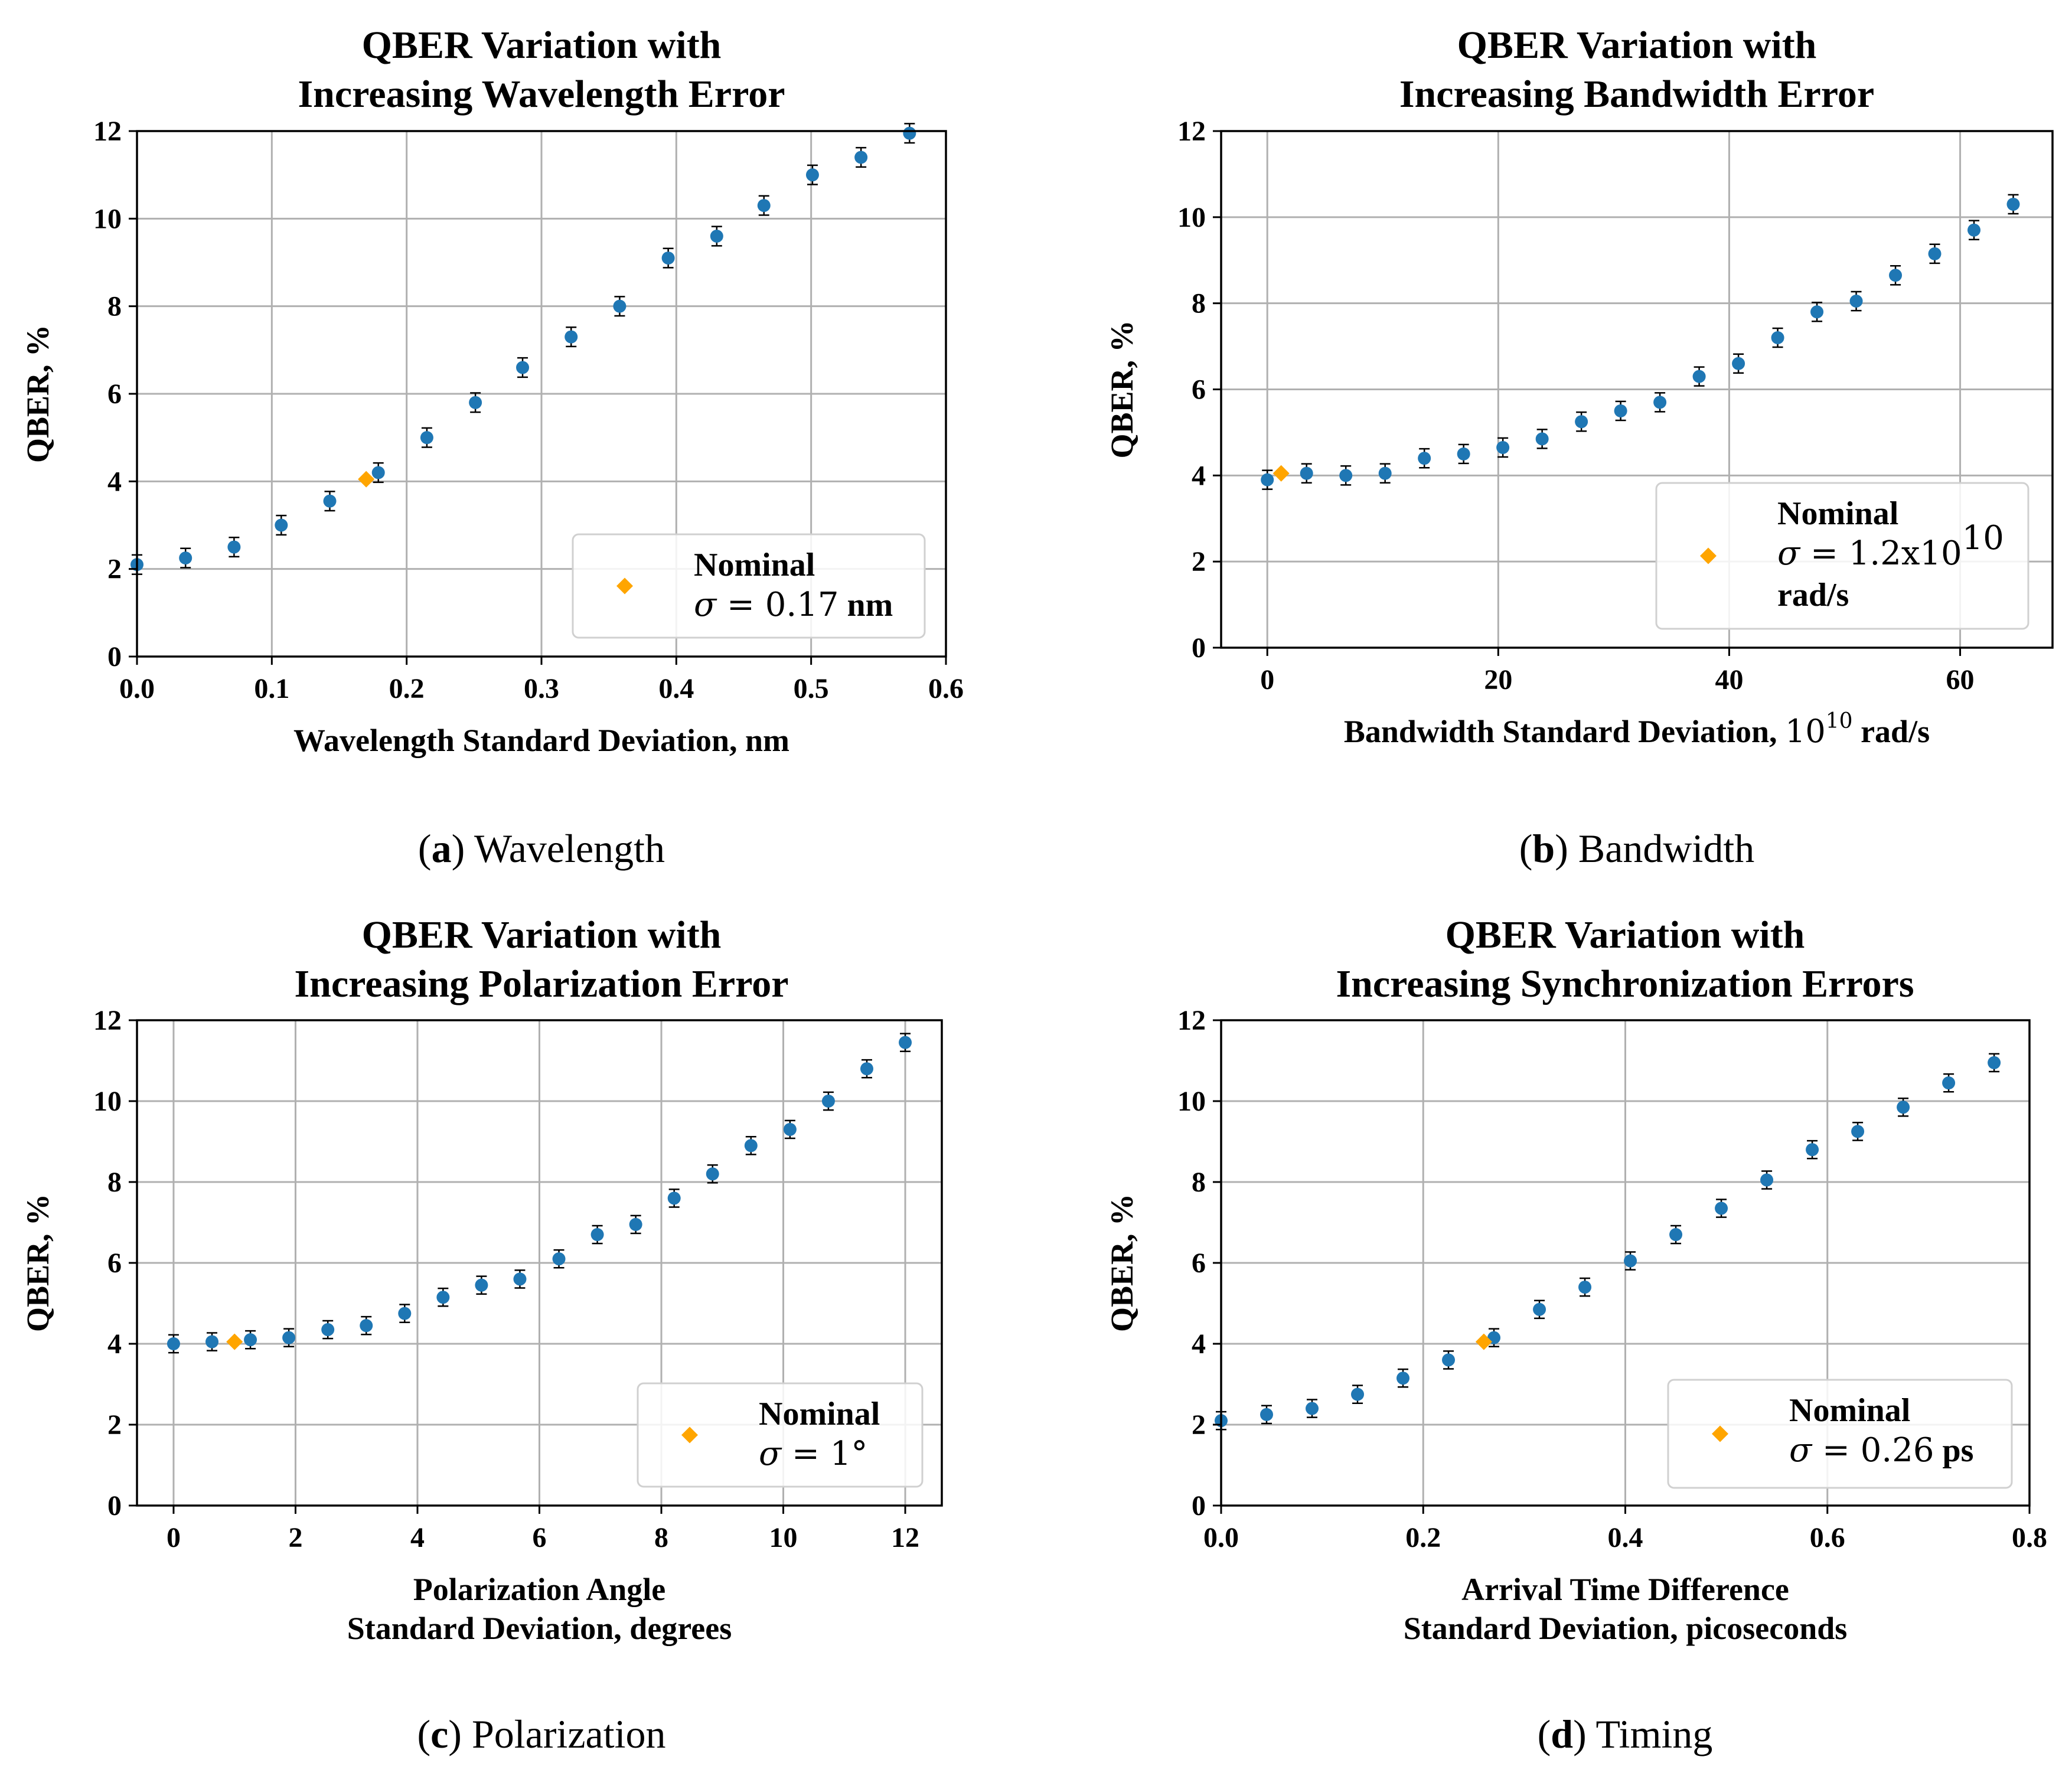  Describe the element at coordinates (1881, 1450) in the screenshot. I see `legend-sigma-line: σ = 0.26 ps` at that location.